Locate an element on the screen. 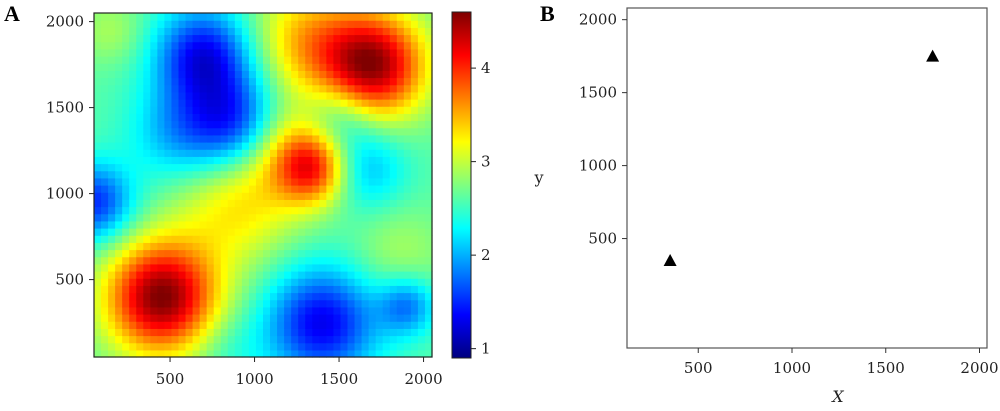 This screenshot has width=1000, height=411. scatter-y-tick-label: 1500 is located at coordinates (598, 93).